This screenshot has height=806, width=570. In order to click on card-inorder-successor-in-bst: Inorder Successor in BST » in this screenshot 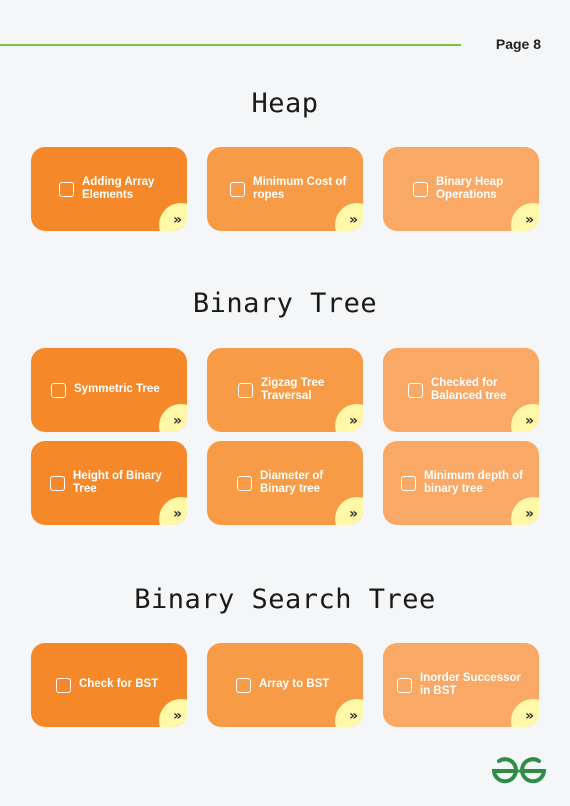, I will do `click(461, 685)`.